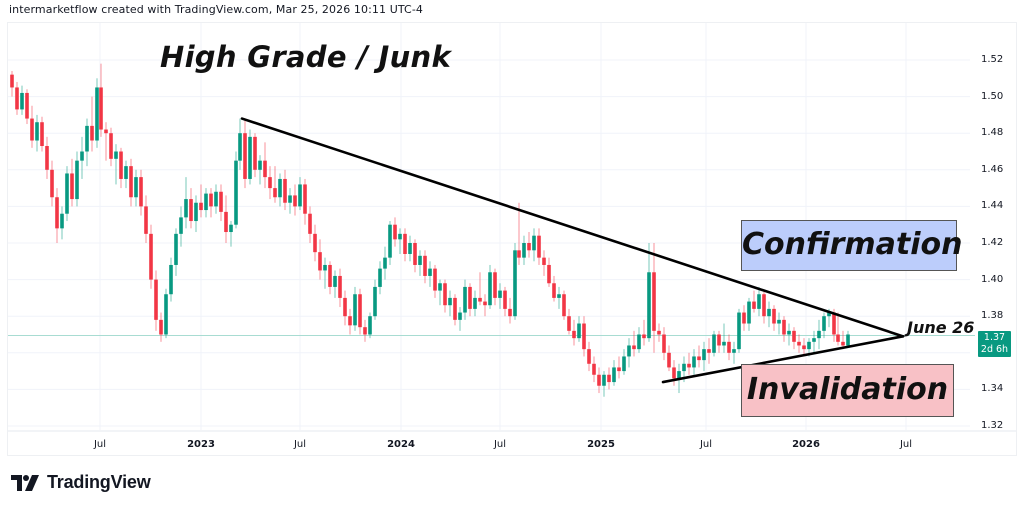  What do you see at coordinates (601, 444) in the screenshot?
I see `time-tick-label: 2025` at bounding box center [601, 444].